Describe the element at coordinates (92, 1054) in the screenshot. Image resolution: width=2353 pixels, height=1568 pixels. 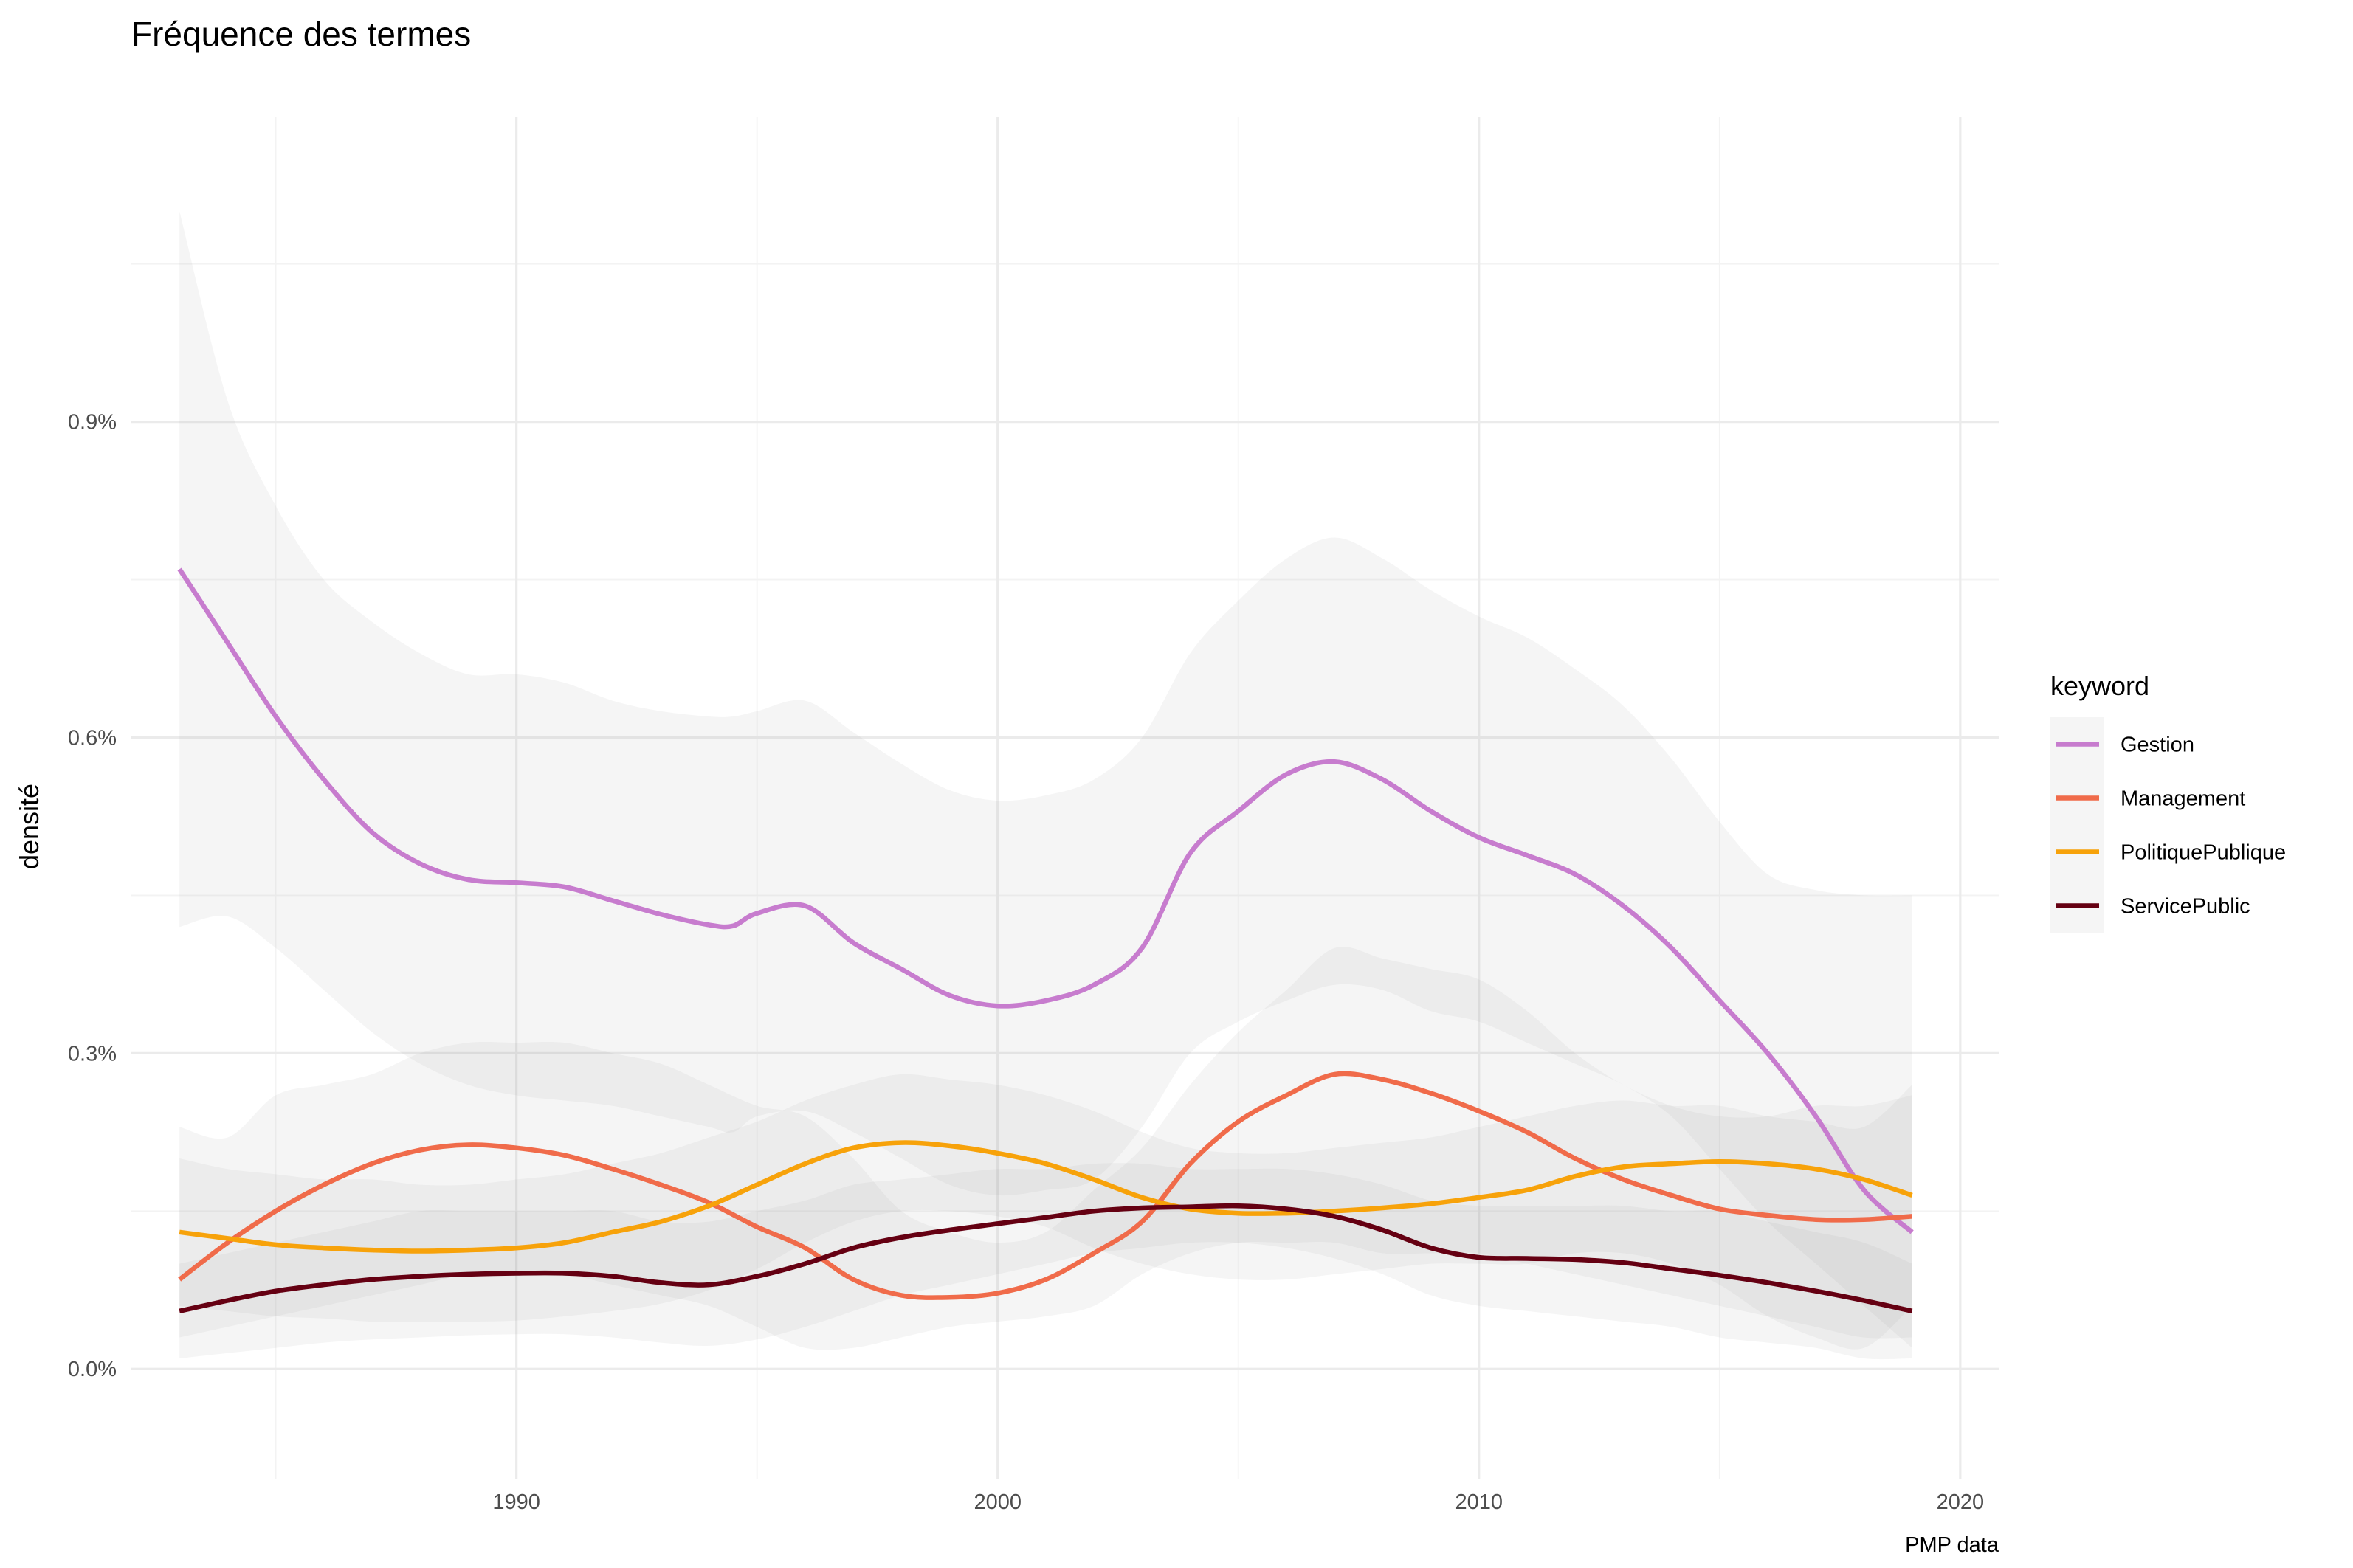
I see `y-tick-label: 0.3%` at that location.